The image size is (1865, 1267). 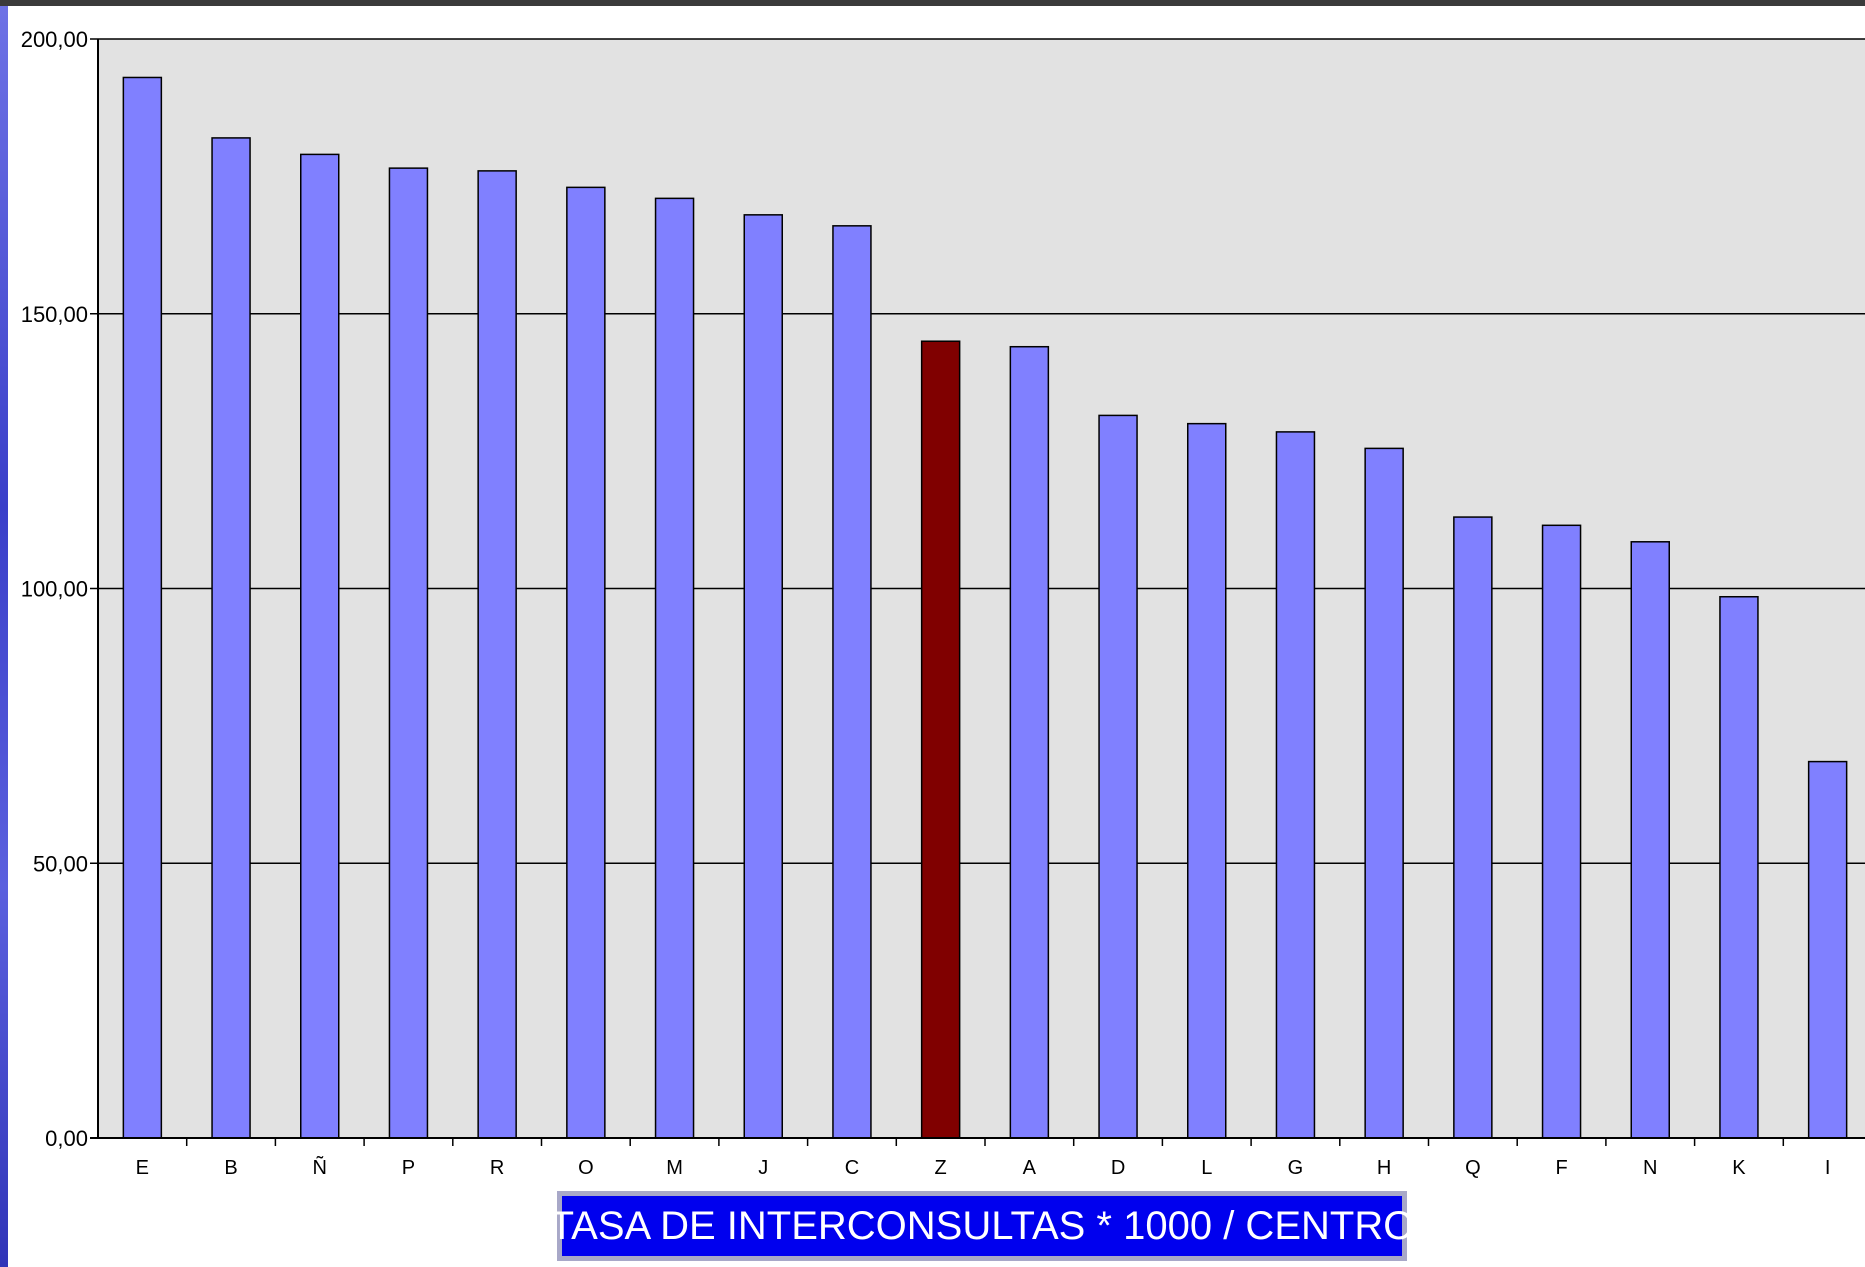 I want to click on bar-Z, so click(x=940, y=739).